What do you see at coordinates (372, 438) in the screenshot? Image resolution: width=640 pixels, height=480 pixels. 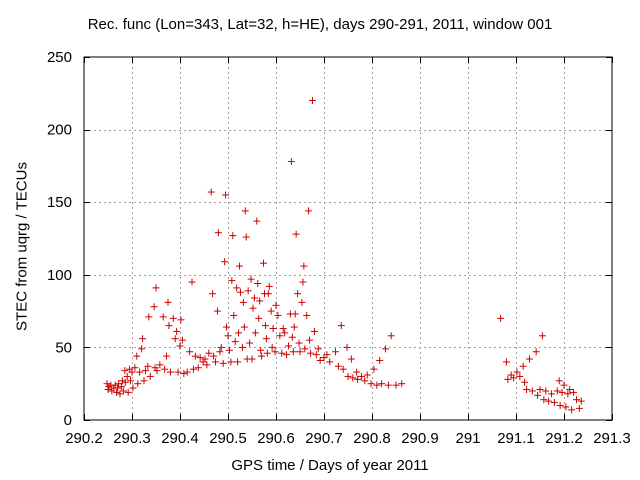 I see `x-tick-label: 290.8` at bounding box center [372, 438].